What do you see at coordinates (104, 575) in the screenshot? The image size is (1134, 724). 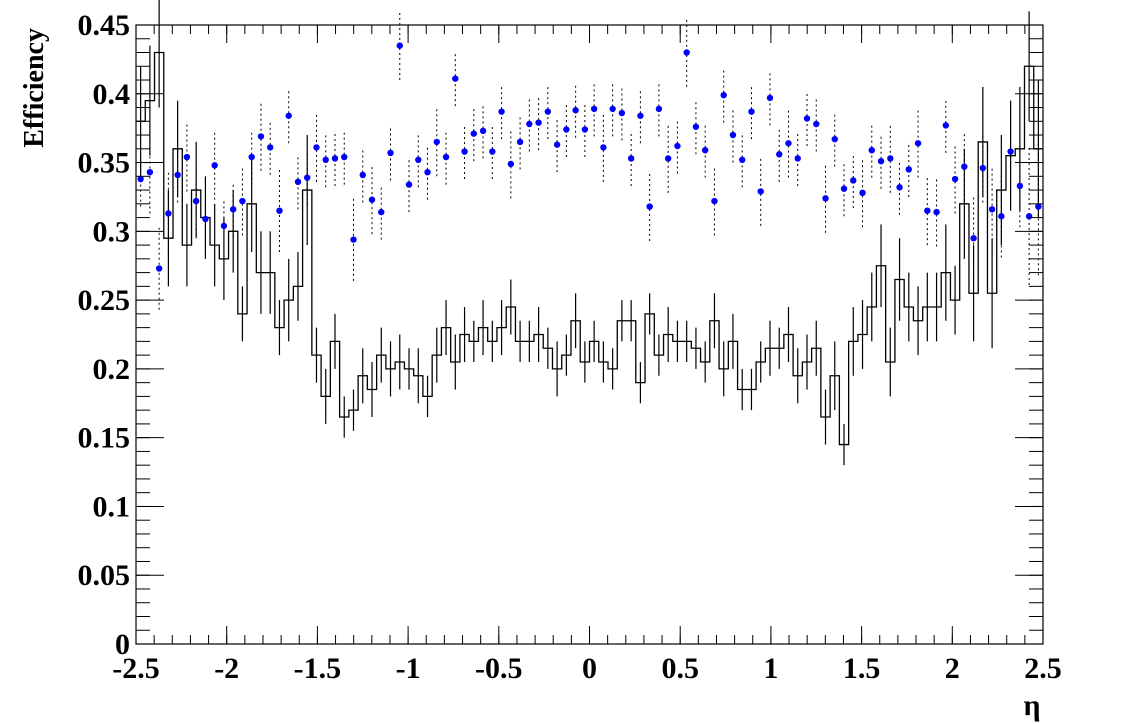 I see `y-tick-label: 0.05` at bounding box center [104, 575].